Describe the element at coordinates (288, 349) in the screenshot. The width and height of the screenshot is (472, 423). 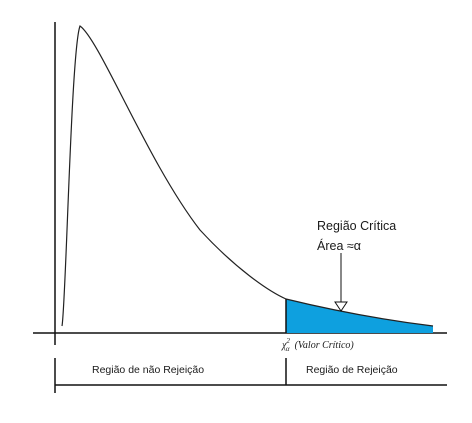
I see `chi-subscript: α` at that location.